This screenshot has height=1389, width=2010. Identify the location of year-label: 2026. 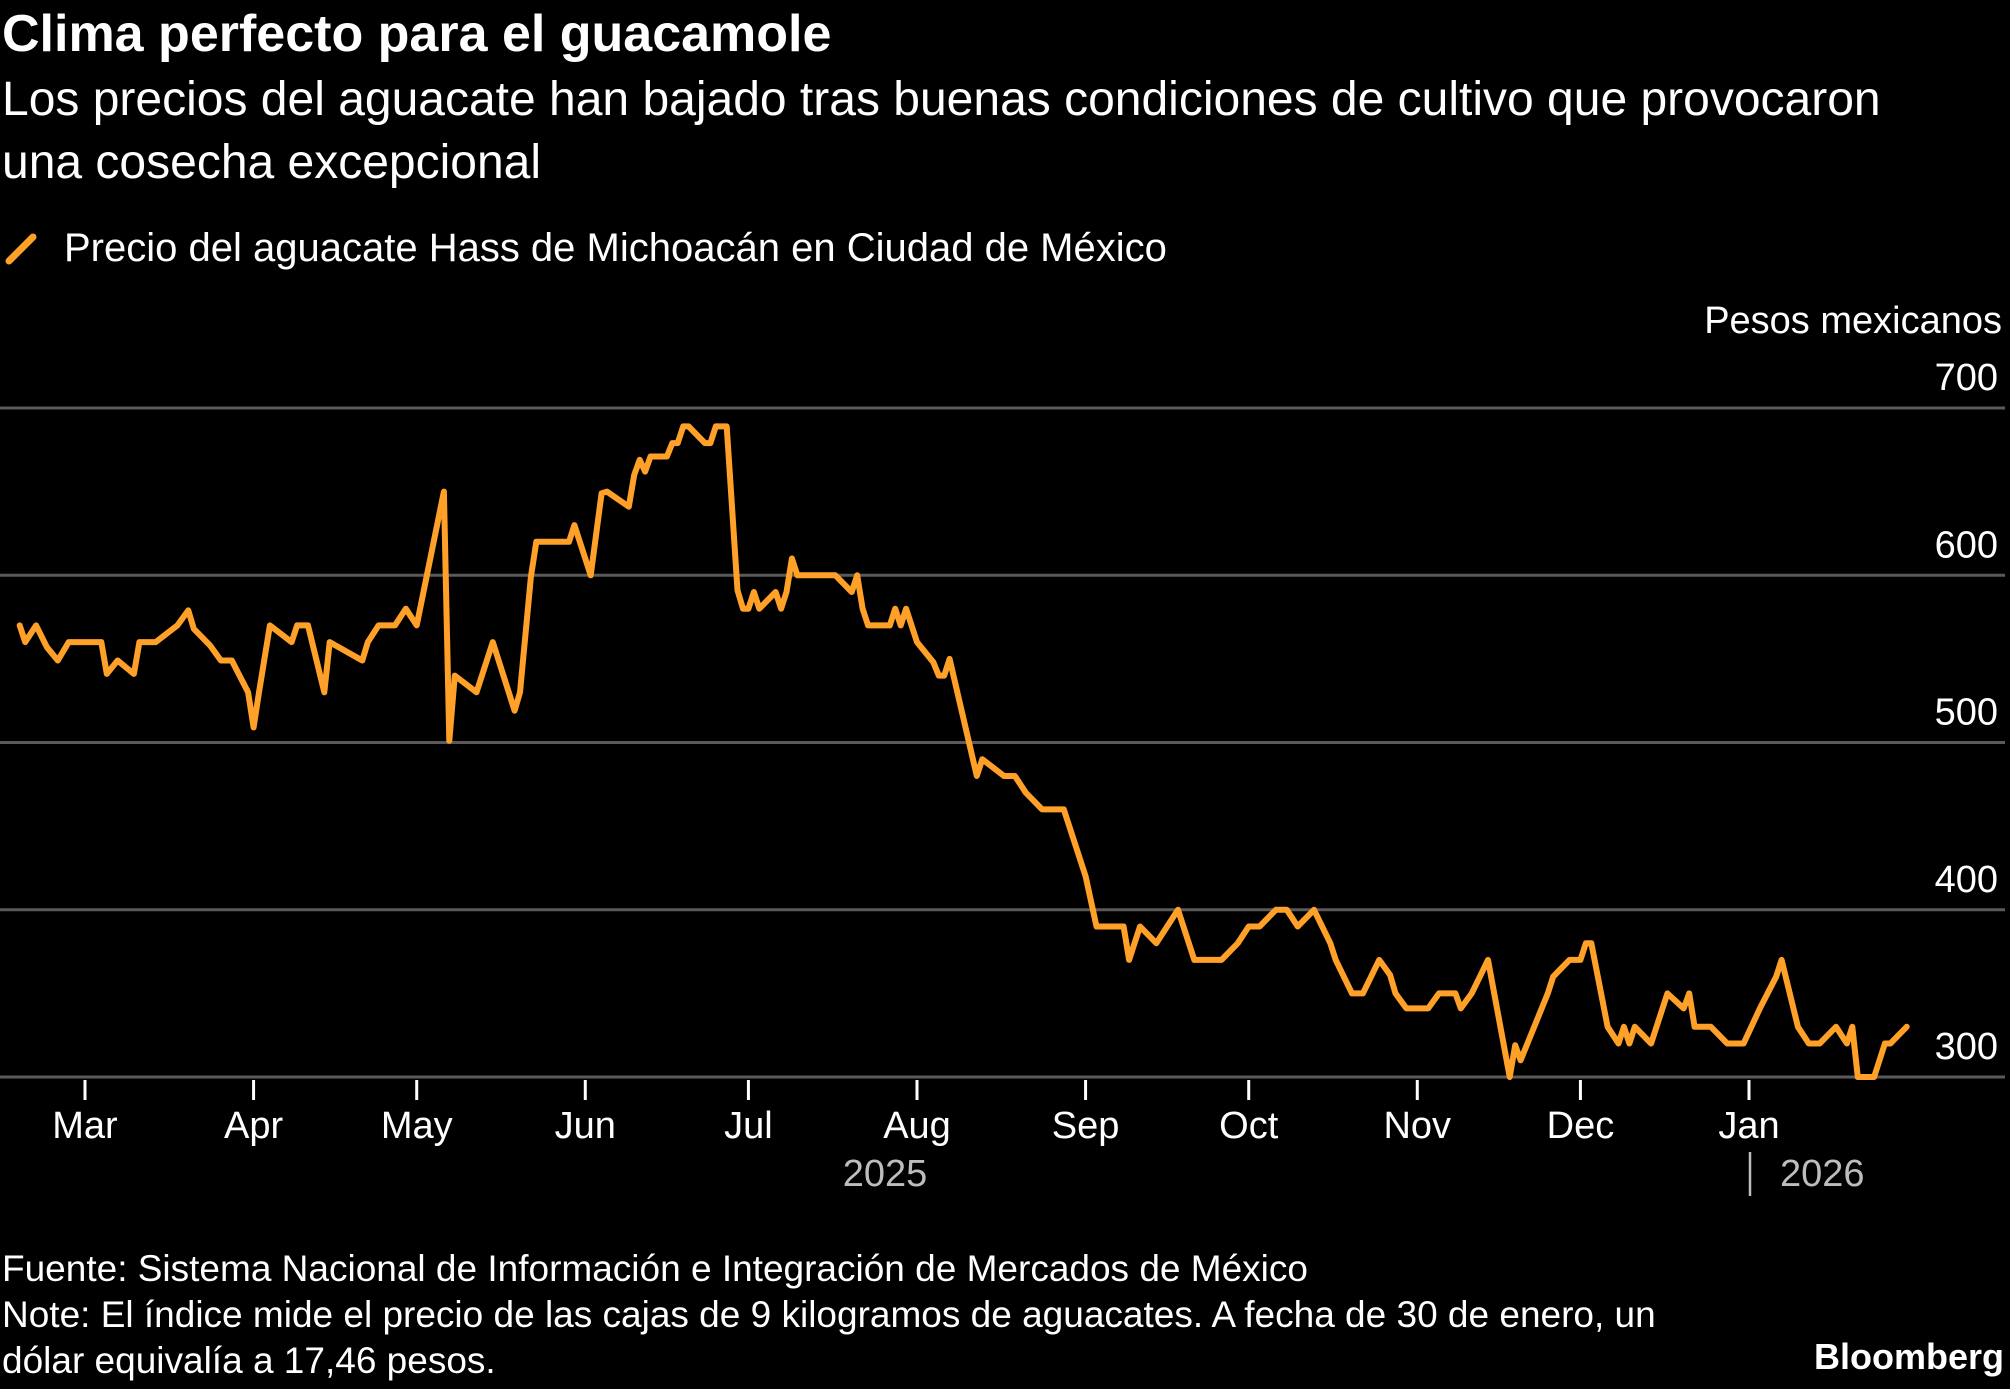
(1822, 1174).